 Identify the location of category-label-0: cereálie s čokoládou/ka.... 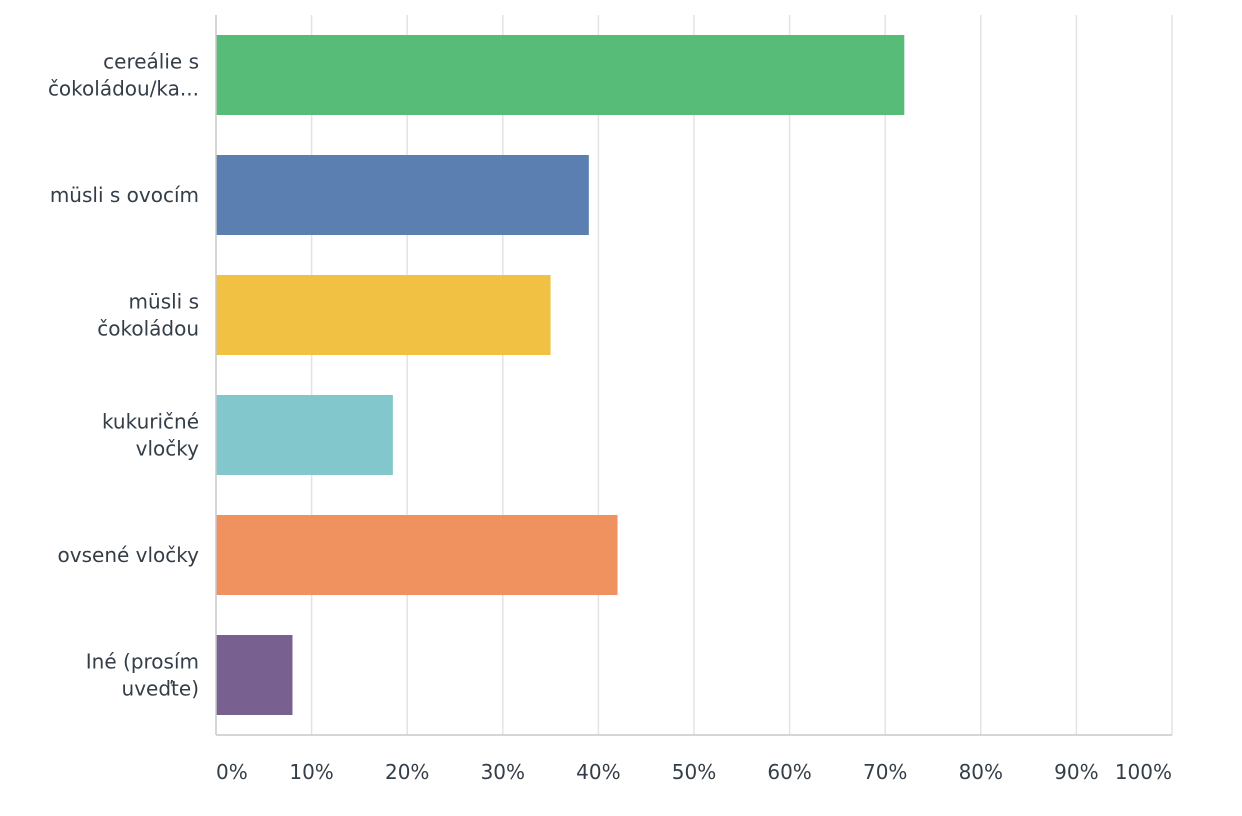
(123, 75).